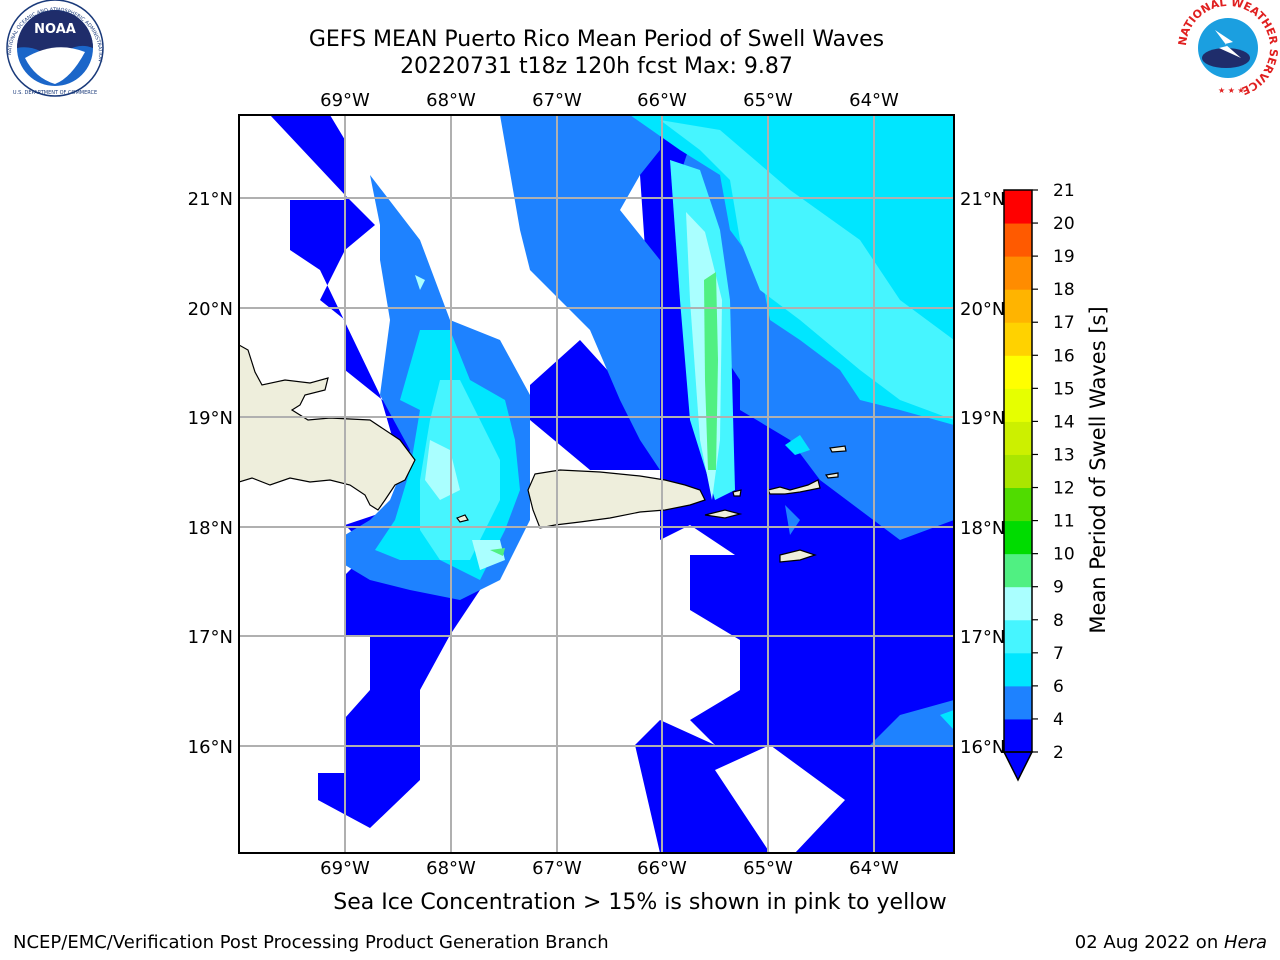 The image size is (1280, 960). Describe the element at coordinates (345, 100) in the screenshot. I see `lon-label-top: 69°W` at that location.